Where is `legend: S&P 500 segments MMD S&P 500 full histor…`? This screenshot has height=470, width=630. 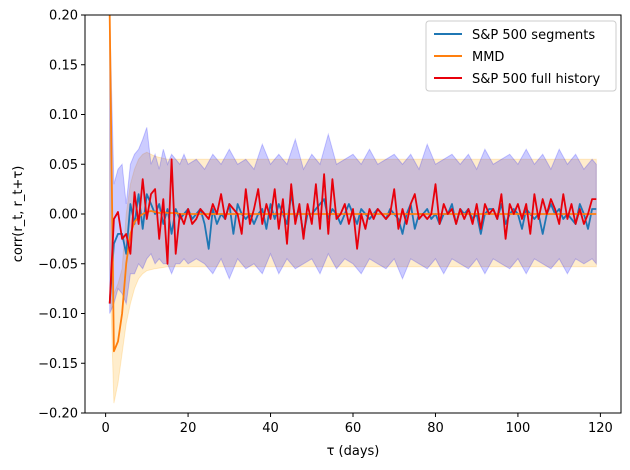 legend: S&P 500 segments MMD S&P 500 full histor… is located at coordinates (521, 56).